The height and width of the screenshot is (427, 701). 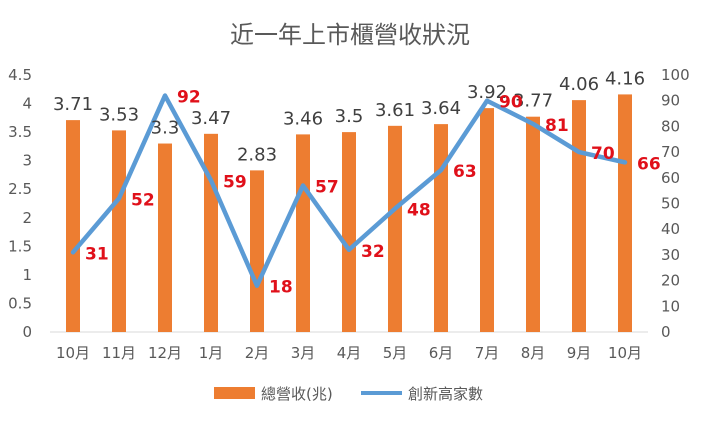 I want to click on right-axis-tick: 10, so click(x=670, y=306).